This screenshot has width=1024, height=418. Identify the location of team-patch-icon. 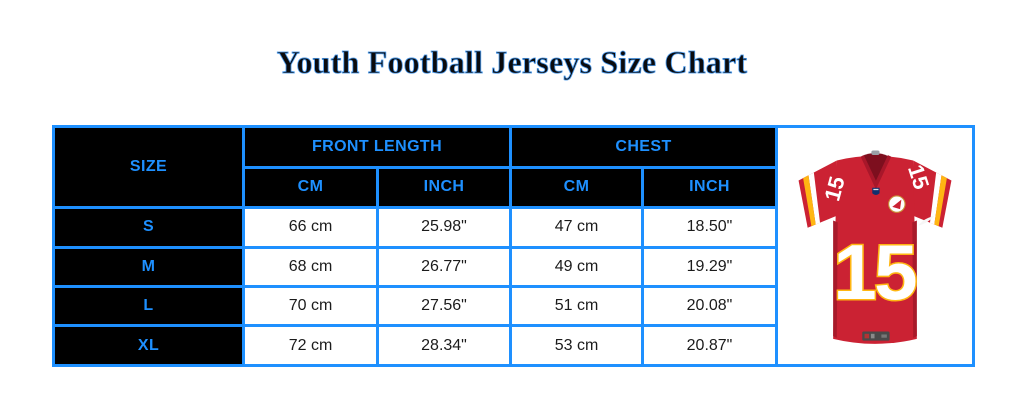
(897, 204).